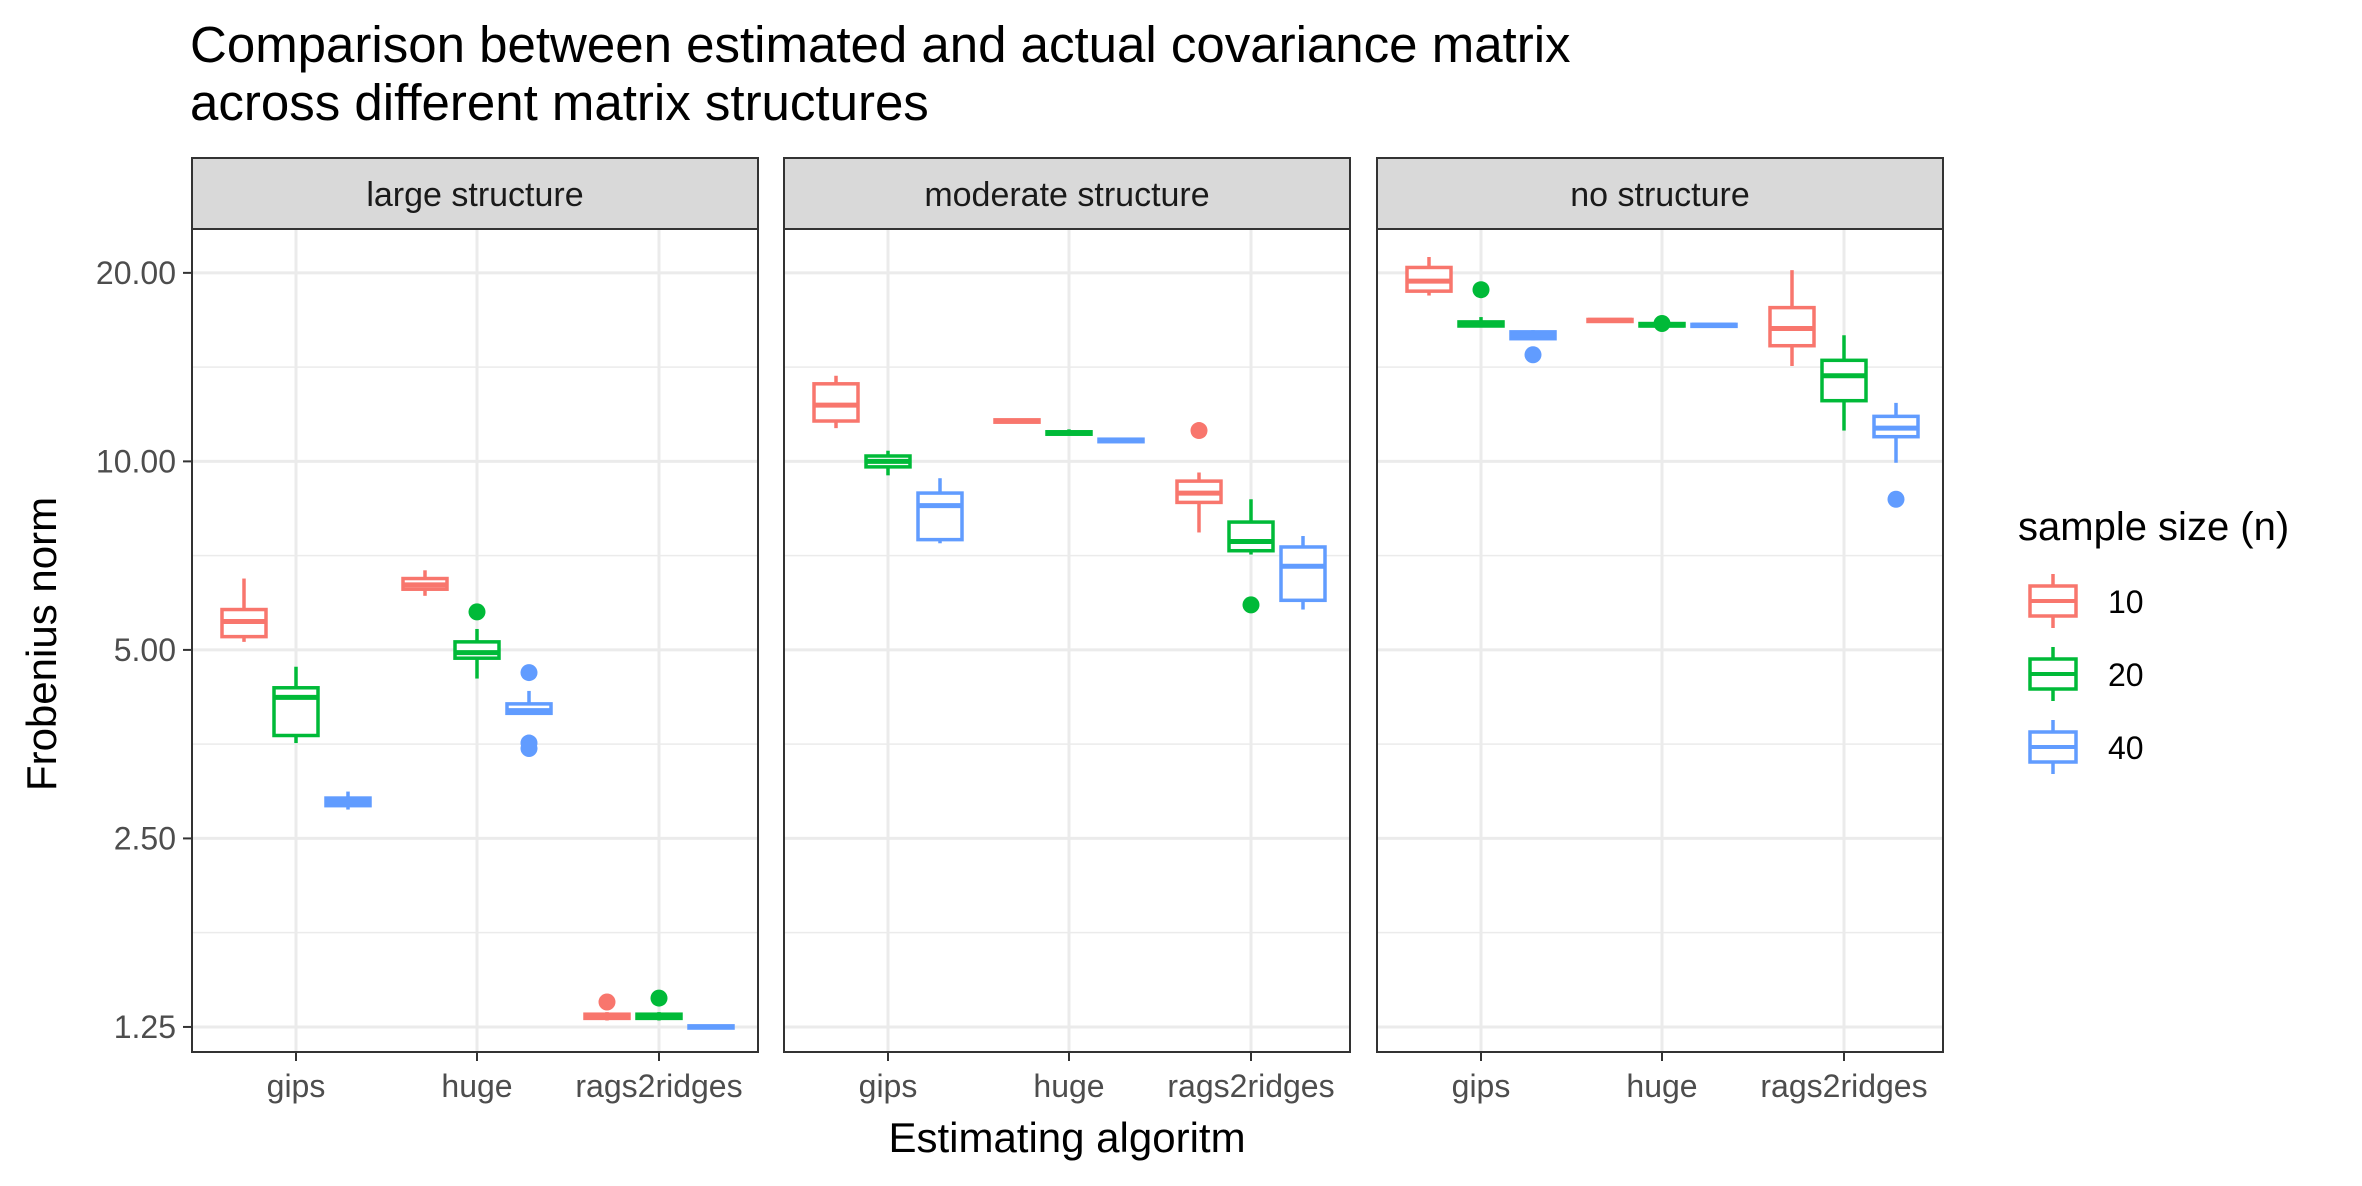  Describe the element at coordinates (1610, 320) in the screenshot. I see `box-no-structure-huge-n10` at that location.